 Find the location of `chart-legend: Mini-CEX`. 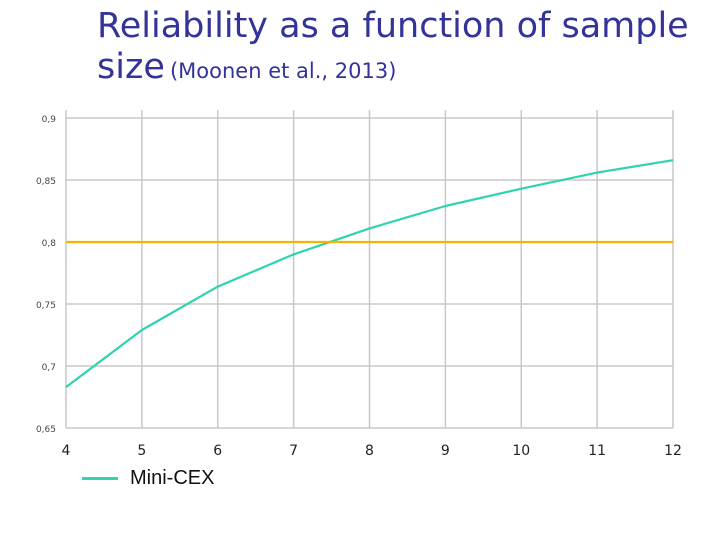

chart-legend: Mini-CEX is located at coordinates (148, 478).